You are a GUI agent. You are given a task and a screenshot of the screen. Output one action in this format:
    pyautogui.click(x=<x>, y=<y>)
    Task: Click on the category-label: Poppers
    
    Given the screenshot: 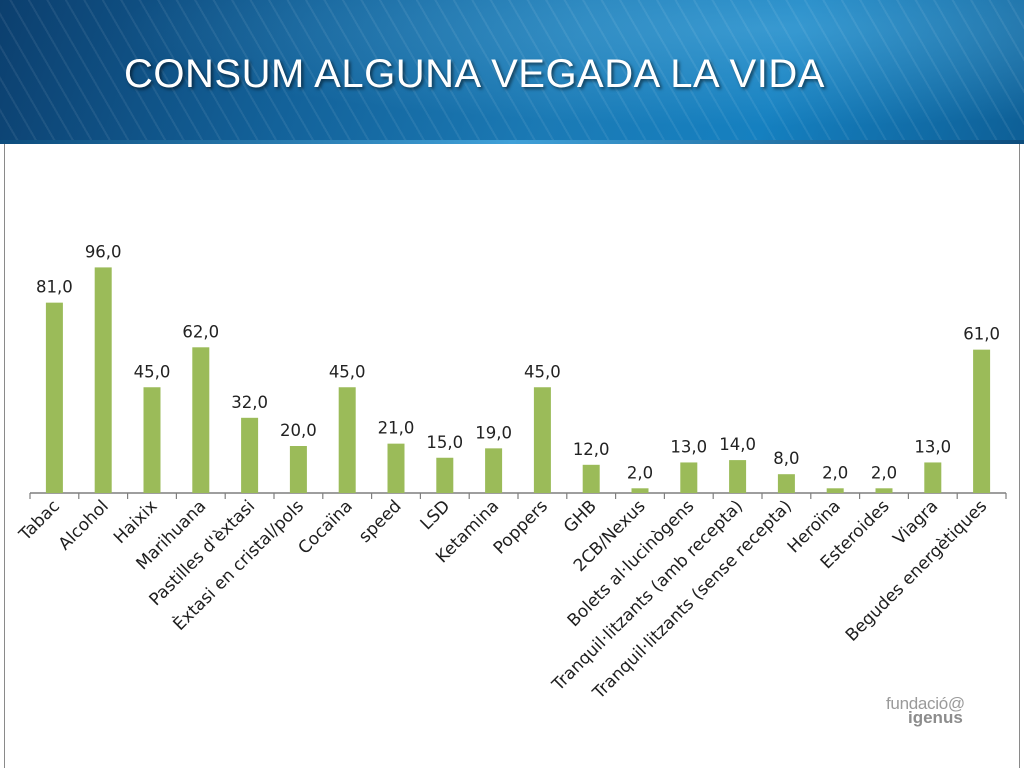 What is the action you would take?
    pyautogui.click(x=521, y=527)
    